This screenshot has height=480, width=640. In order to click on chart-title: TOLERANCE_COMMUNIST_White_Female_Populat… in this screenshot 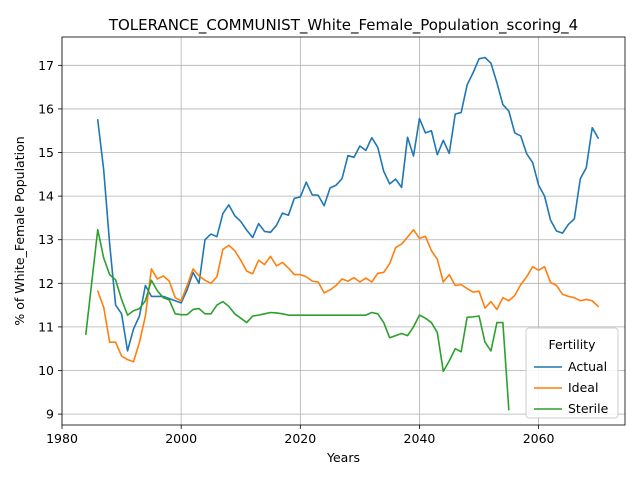, I will do `click(343, 25)`.